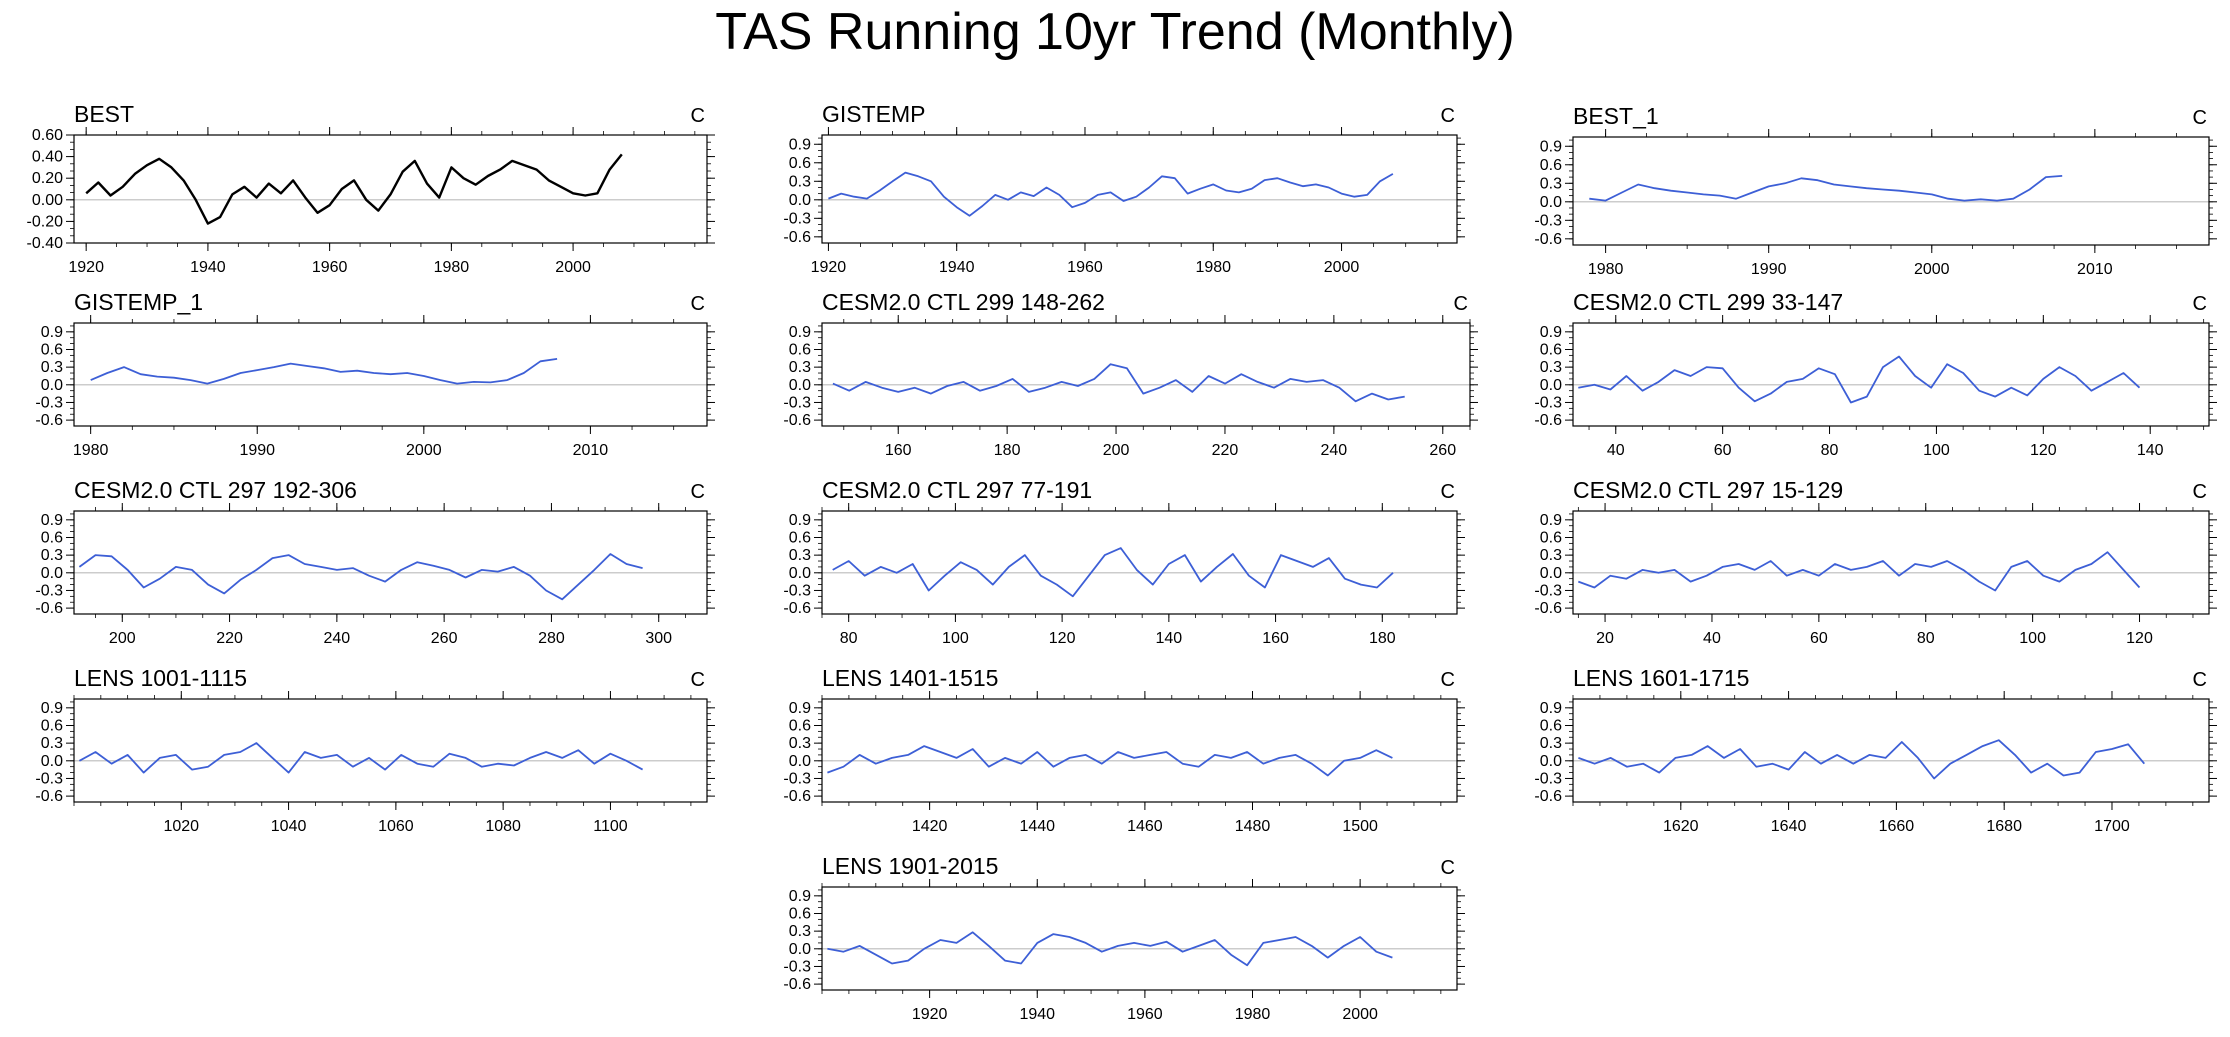  I want to click on x-tick-label: 1060, so click(396, 826).